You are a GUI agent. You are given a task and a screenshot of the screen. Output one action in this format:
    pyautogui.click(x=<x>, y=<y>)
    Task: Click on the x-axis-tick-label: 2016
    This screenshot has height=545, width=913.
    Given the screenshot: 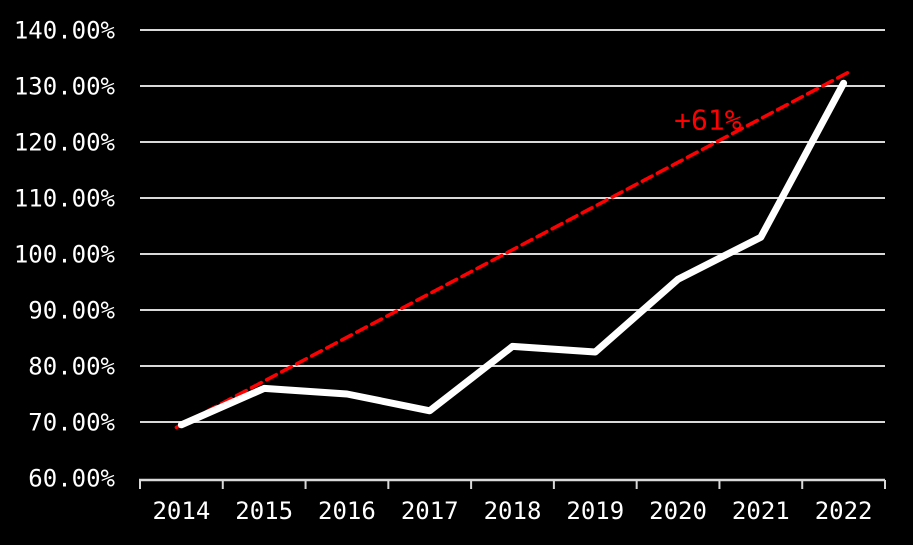 What is the action you would take?
    pyautogui.click(x=347, y=511)
    